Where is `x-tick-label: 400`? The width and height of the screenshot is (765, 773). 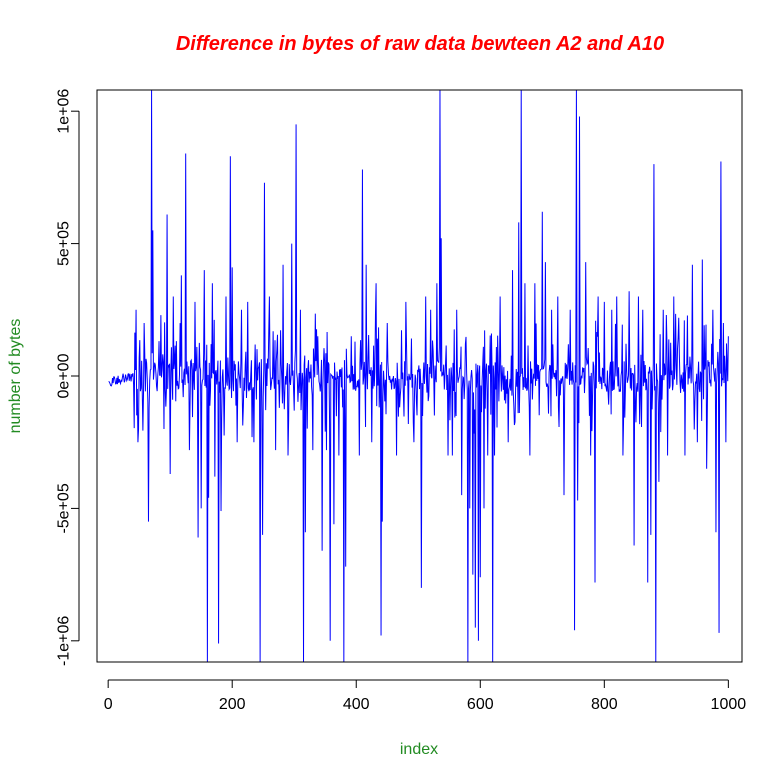
x-tick-label: 400 is located at coordinates (356, 704).